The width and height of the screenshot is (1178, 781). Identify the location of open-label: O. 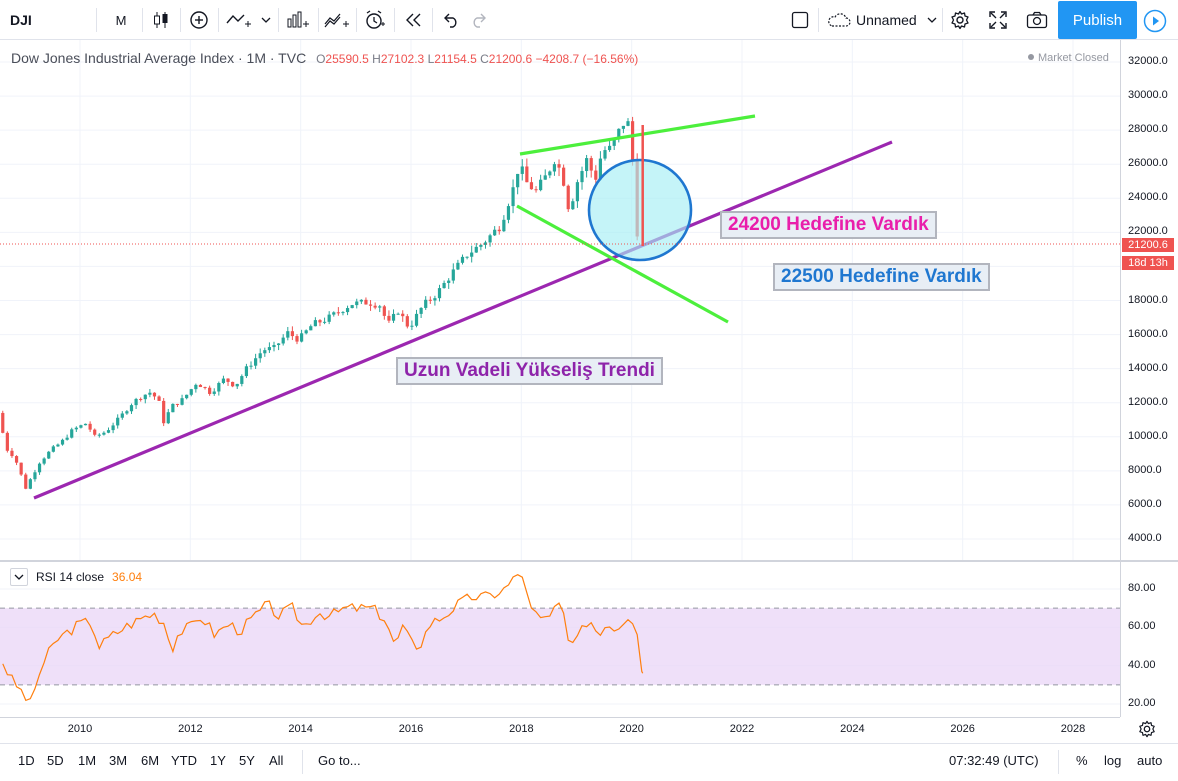
(321, 59).